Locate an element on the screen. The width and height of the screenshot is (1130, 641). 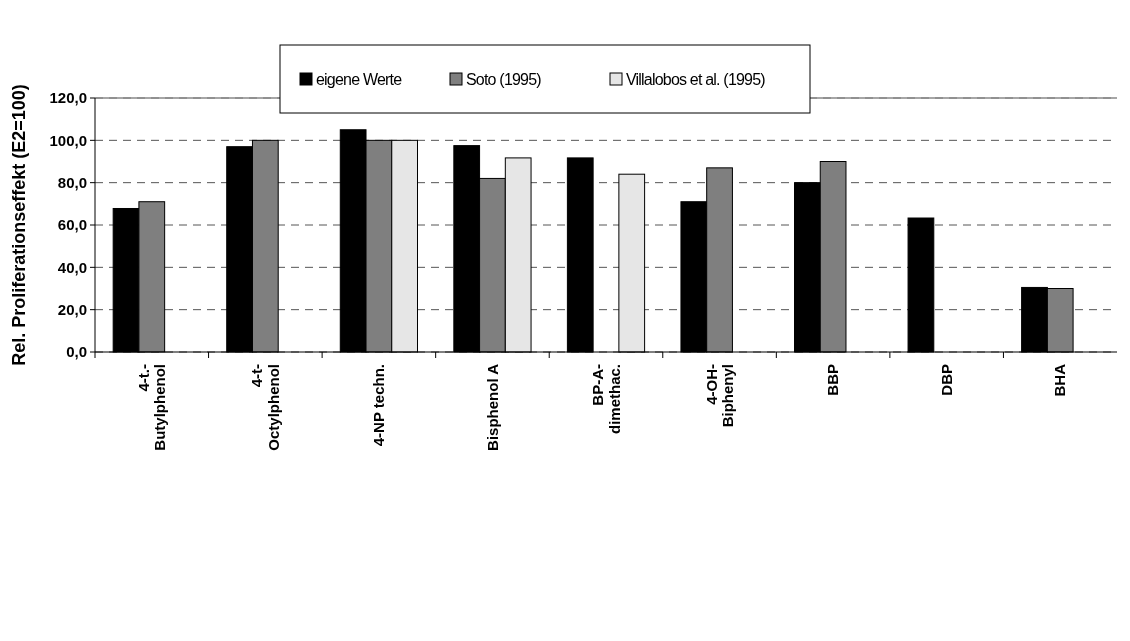
x-tick-label: 4-t.- Butylphenol is located at coordinates (151, 407).